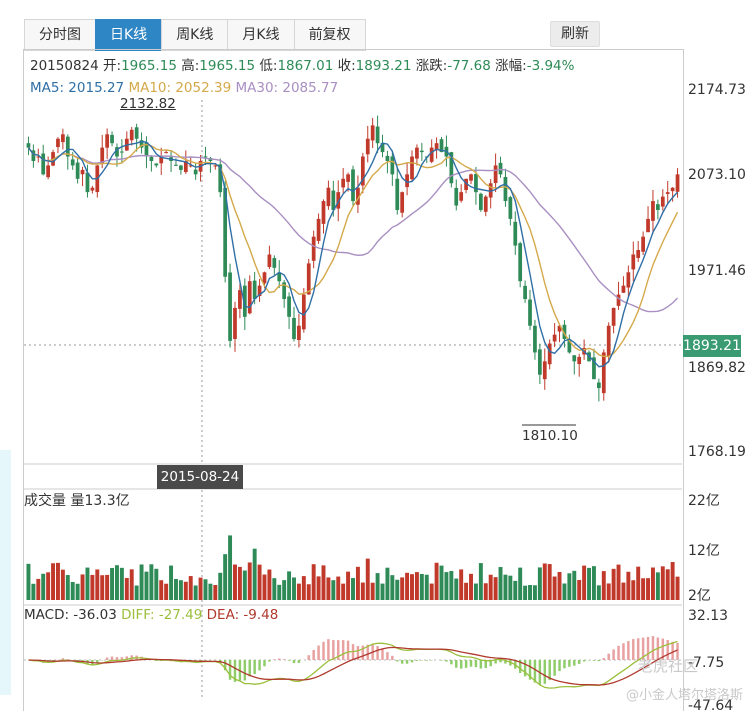  What do you see at coordinates (59, 35) in the screenshot?
I see `tab-intraday: 分时图` at bounding box center [59, 35].